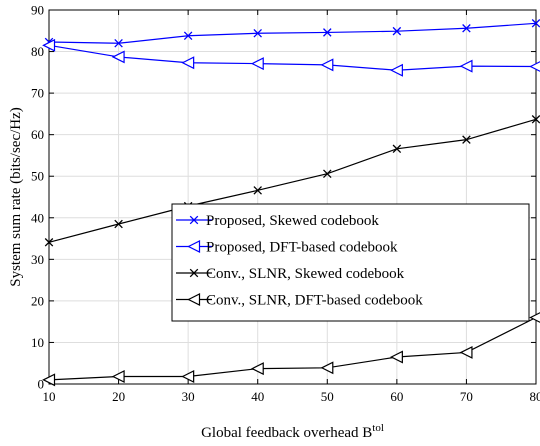  I want to click on x-tick-label: 80, so click(535, 396).